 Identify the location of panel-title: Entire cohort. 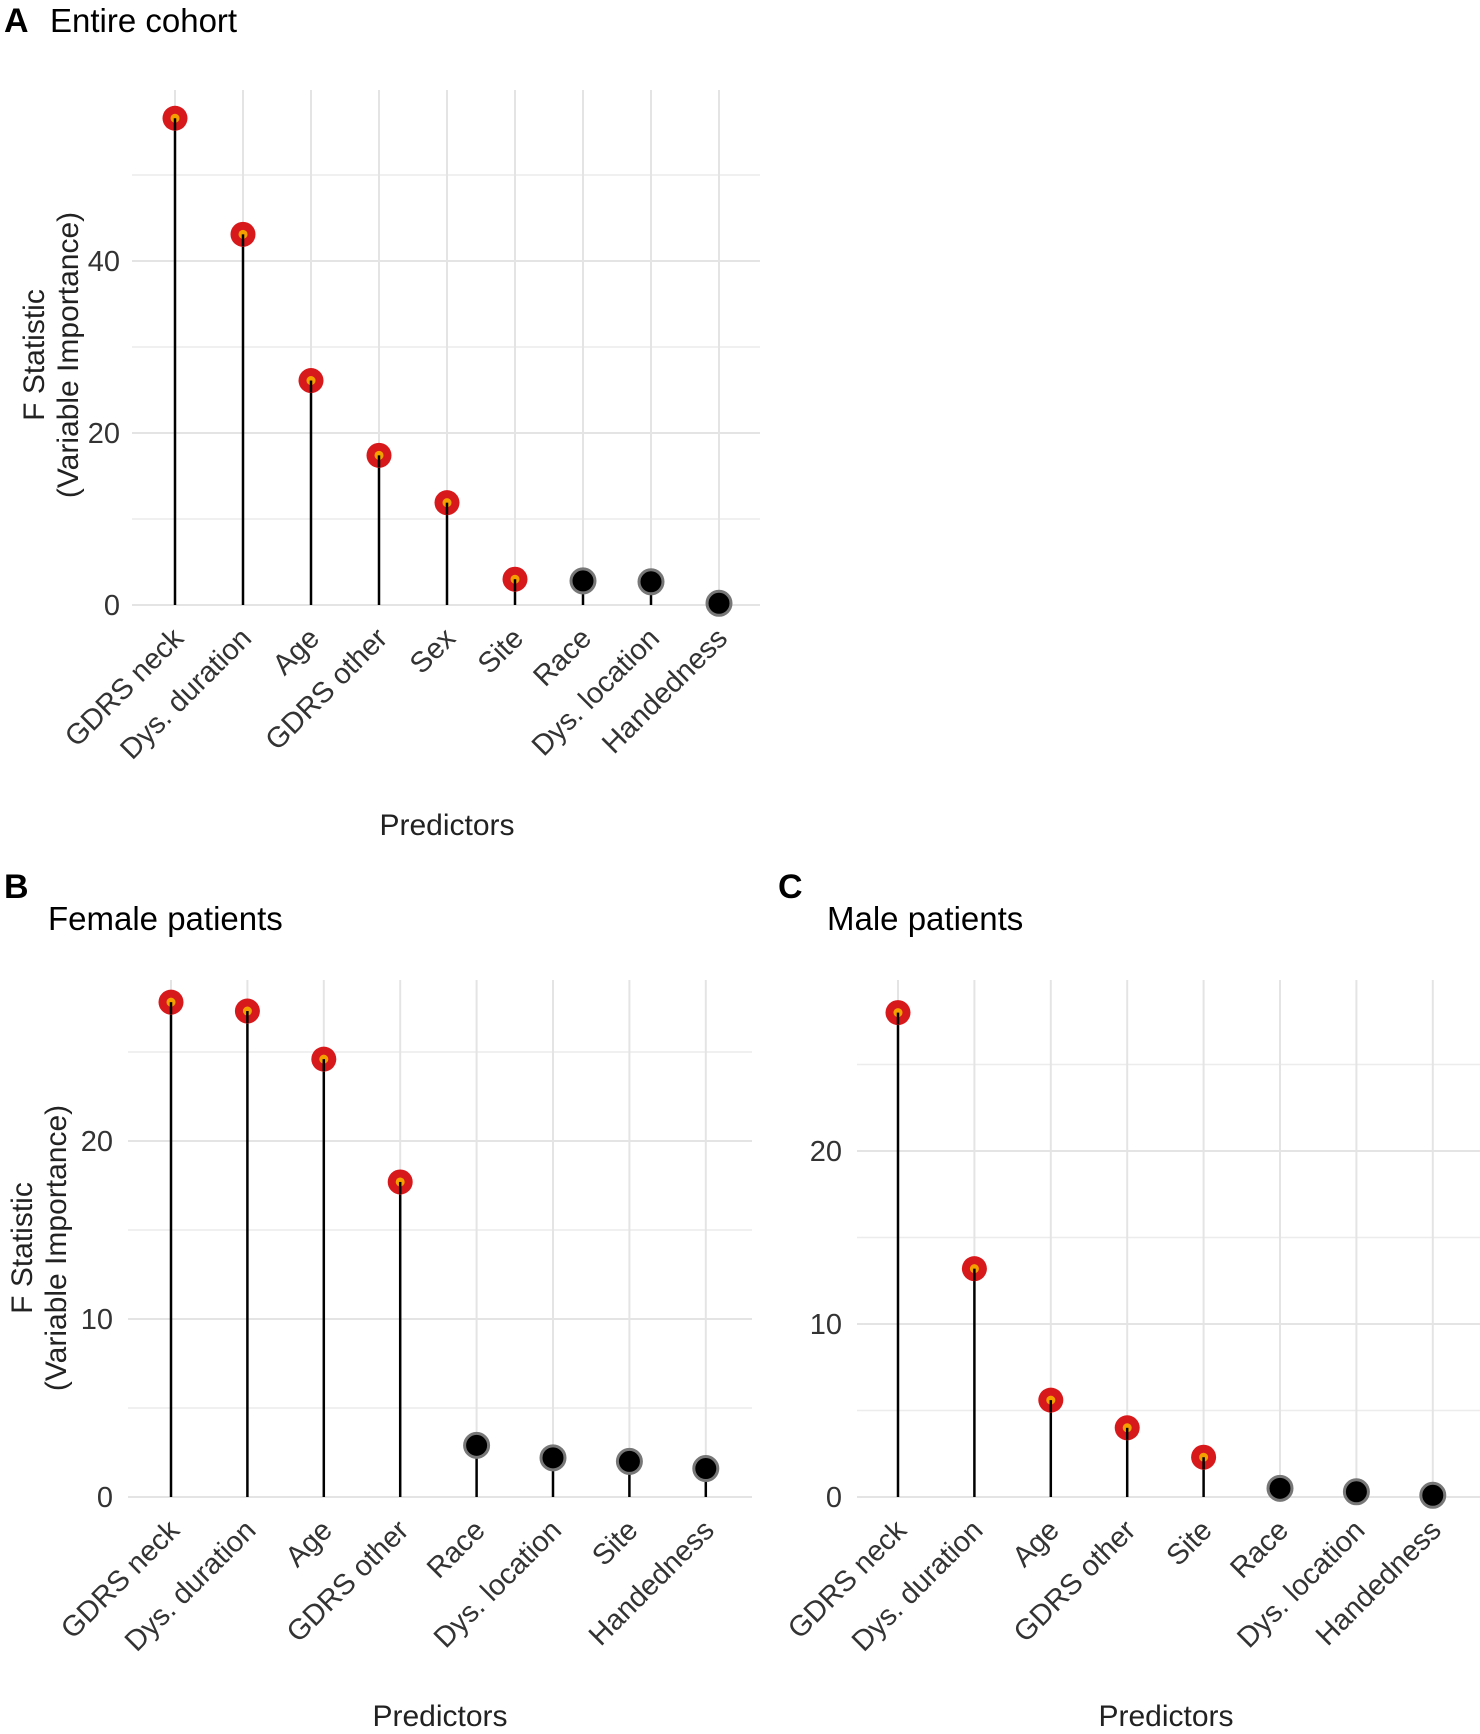
(143, 20).